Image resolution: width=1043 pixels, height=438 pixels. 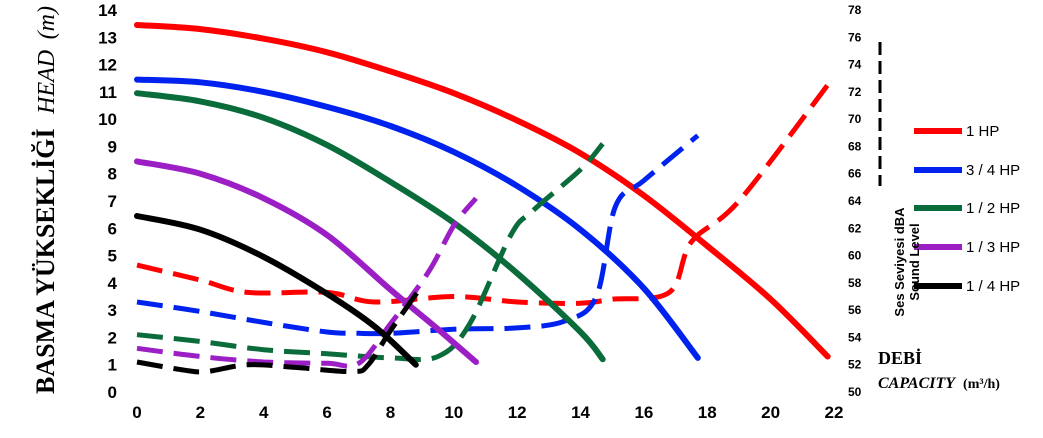 I want to click on y2-axis-sublabel: Sound Level, so click(x=914, y=261).